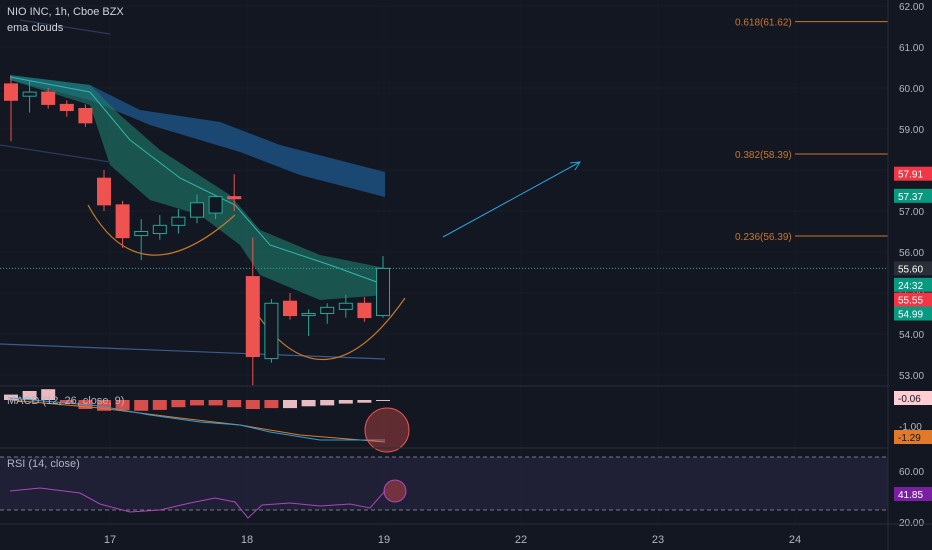  What do you see at coordinates (910, 269) in the screenshot?
I see `price-tag-label: 55.60` at bounding box center [910, 269].